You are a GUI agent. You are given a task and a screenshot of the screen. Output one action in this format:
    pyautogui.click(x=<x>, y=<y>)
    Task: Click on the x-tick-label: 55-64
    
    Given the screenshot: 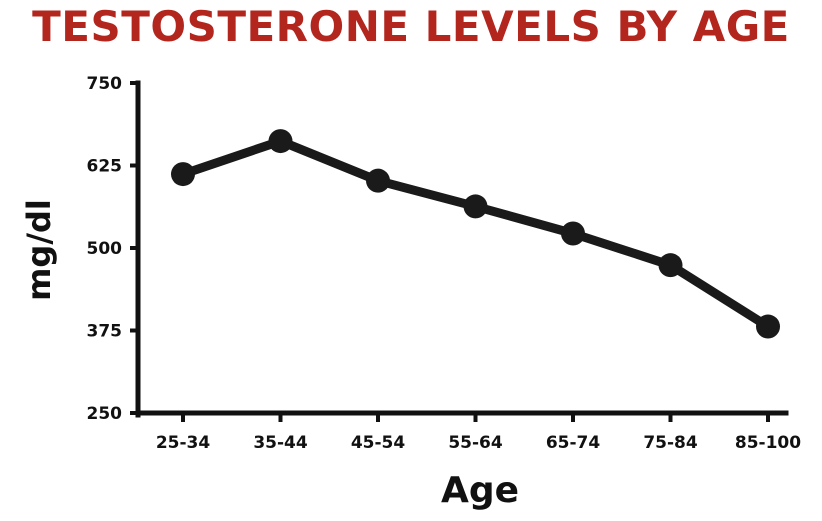 What is the action you would take?
    pyautogui.click(x=475, y=443)
    